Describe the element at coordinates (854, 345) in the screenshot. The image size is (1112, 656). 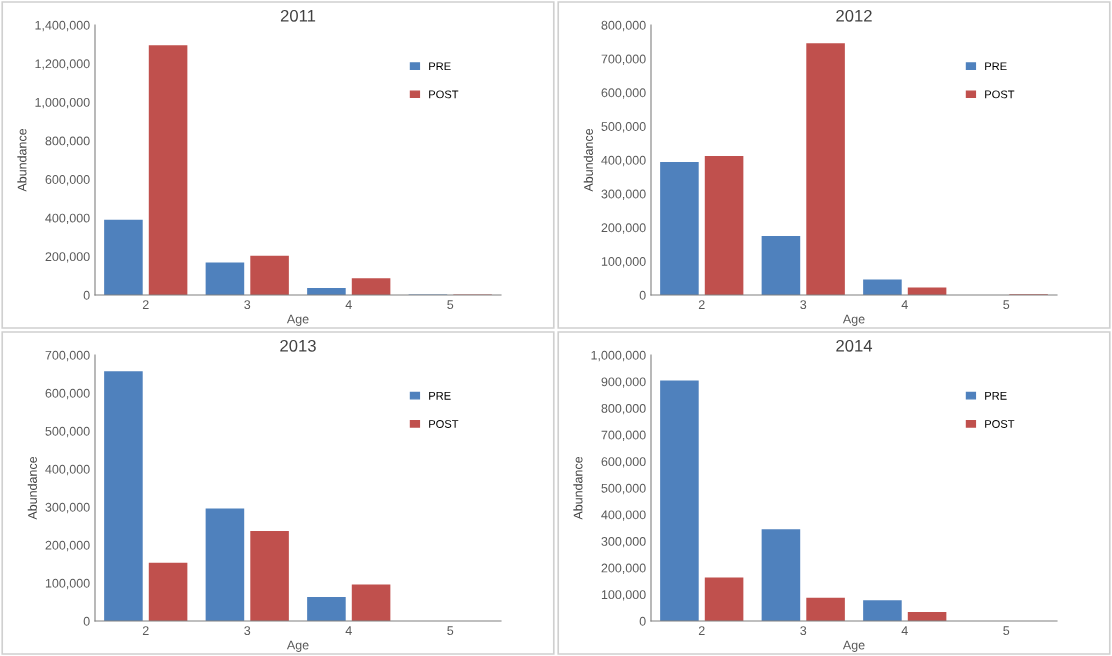
I see `chart-title: 2014` at that location.